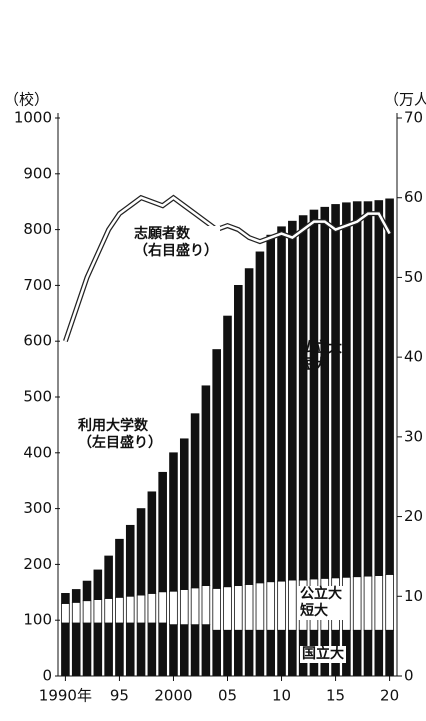 The width and height of the screenshot is (426, 721). What do you see at coordinates (33, 118) in the screenshot?
I see `y-tick-label: 1000` at bounding box center [33, 118].